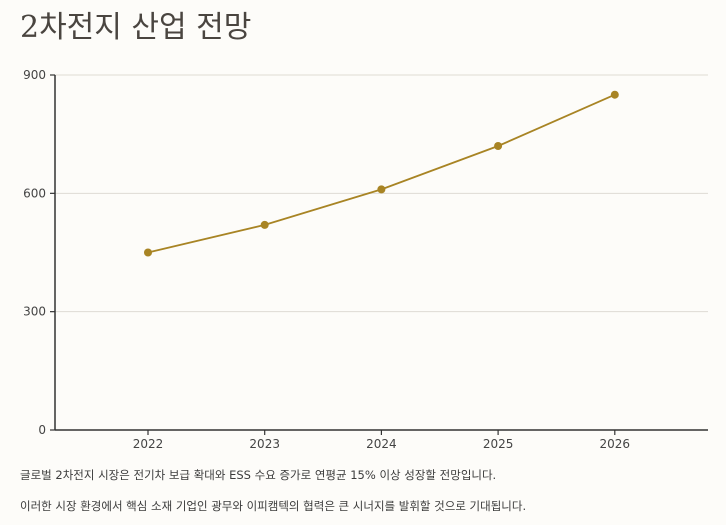 This screenshot has height=525, width=726. I want to click on data-point-2025, so click(498, 146).